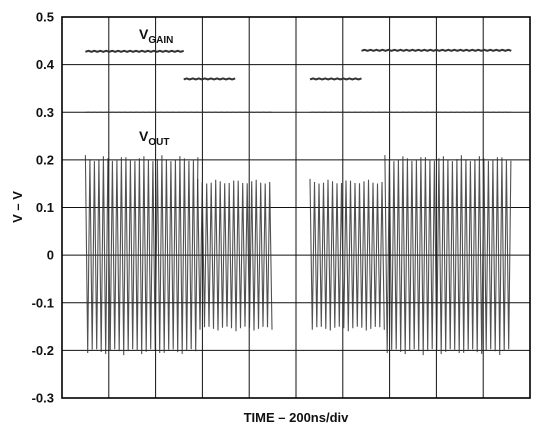  I want to click on vout-label: VOUT, so click(154, 138).